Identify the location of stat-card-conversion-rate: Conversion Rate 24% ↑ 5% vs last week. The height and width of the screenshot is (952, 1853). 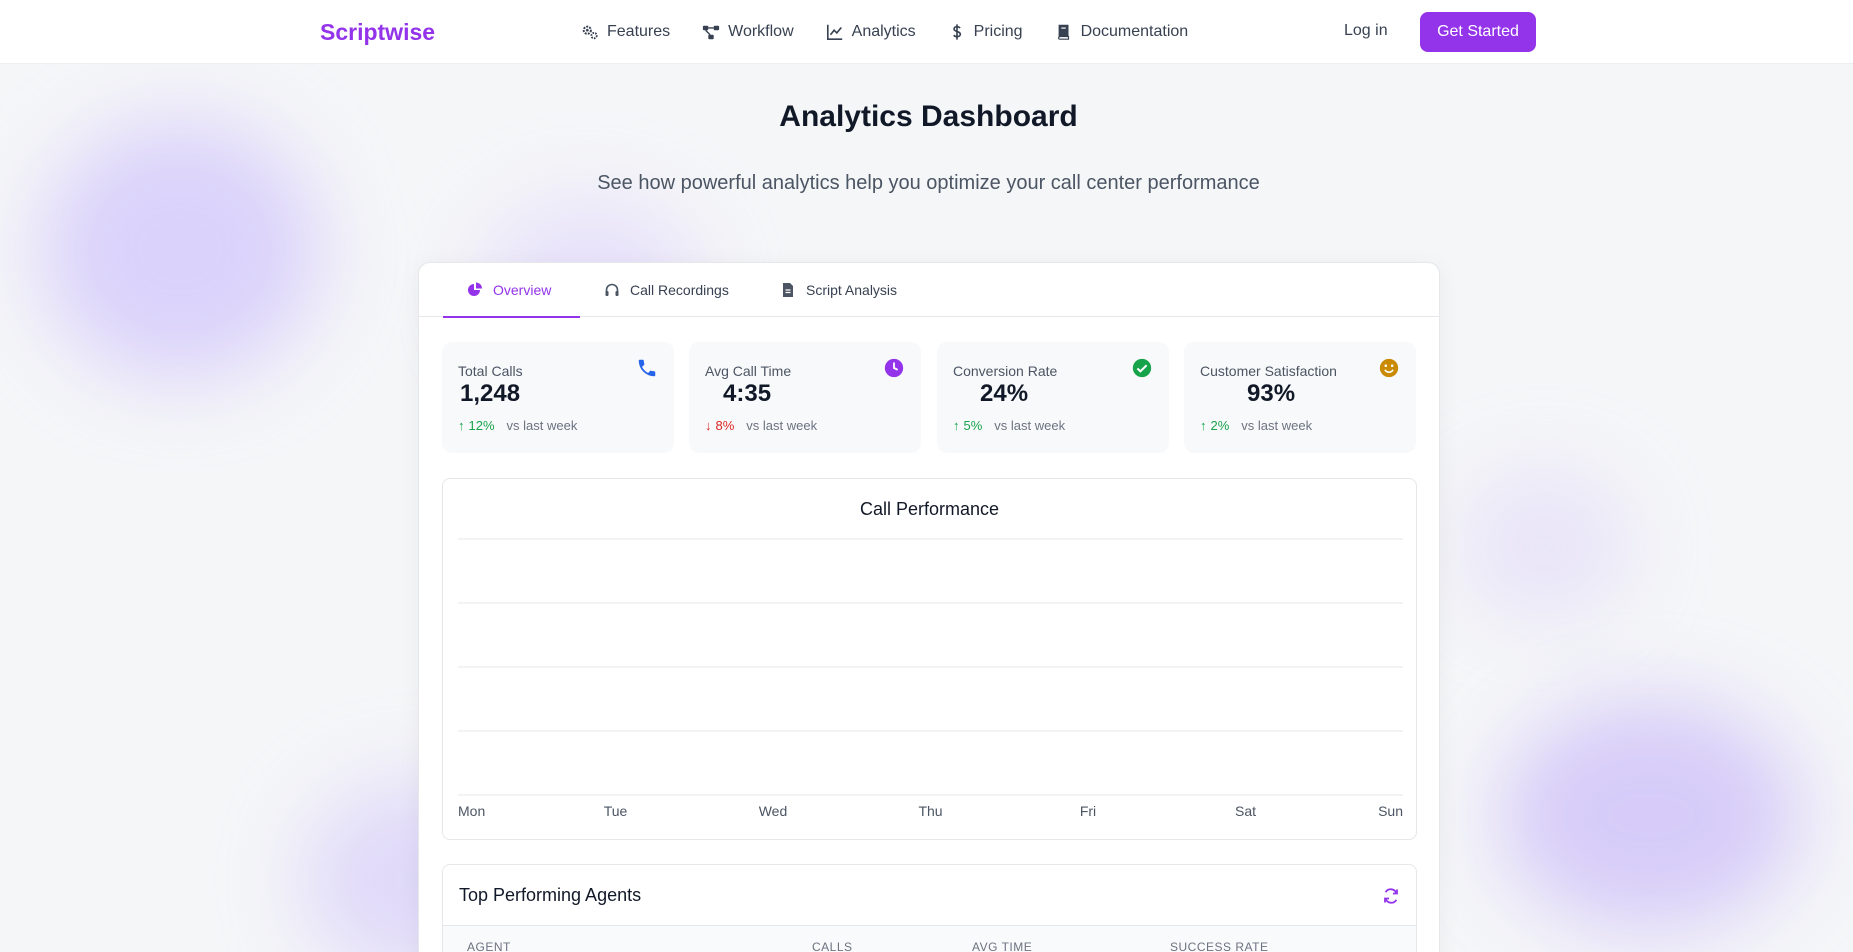
(1053, 397).